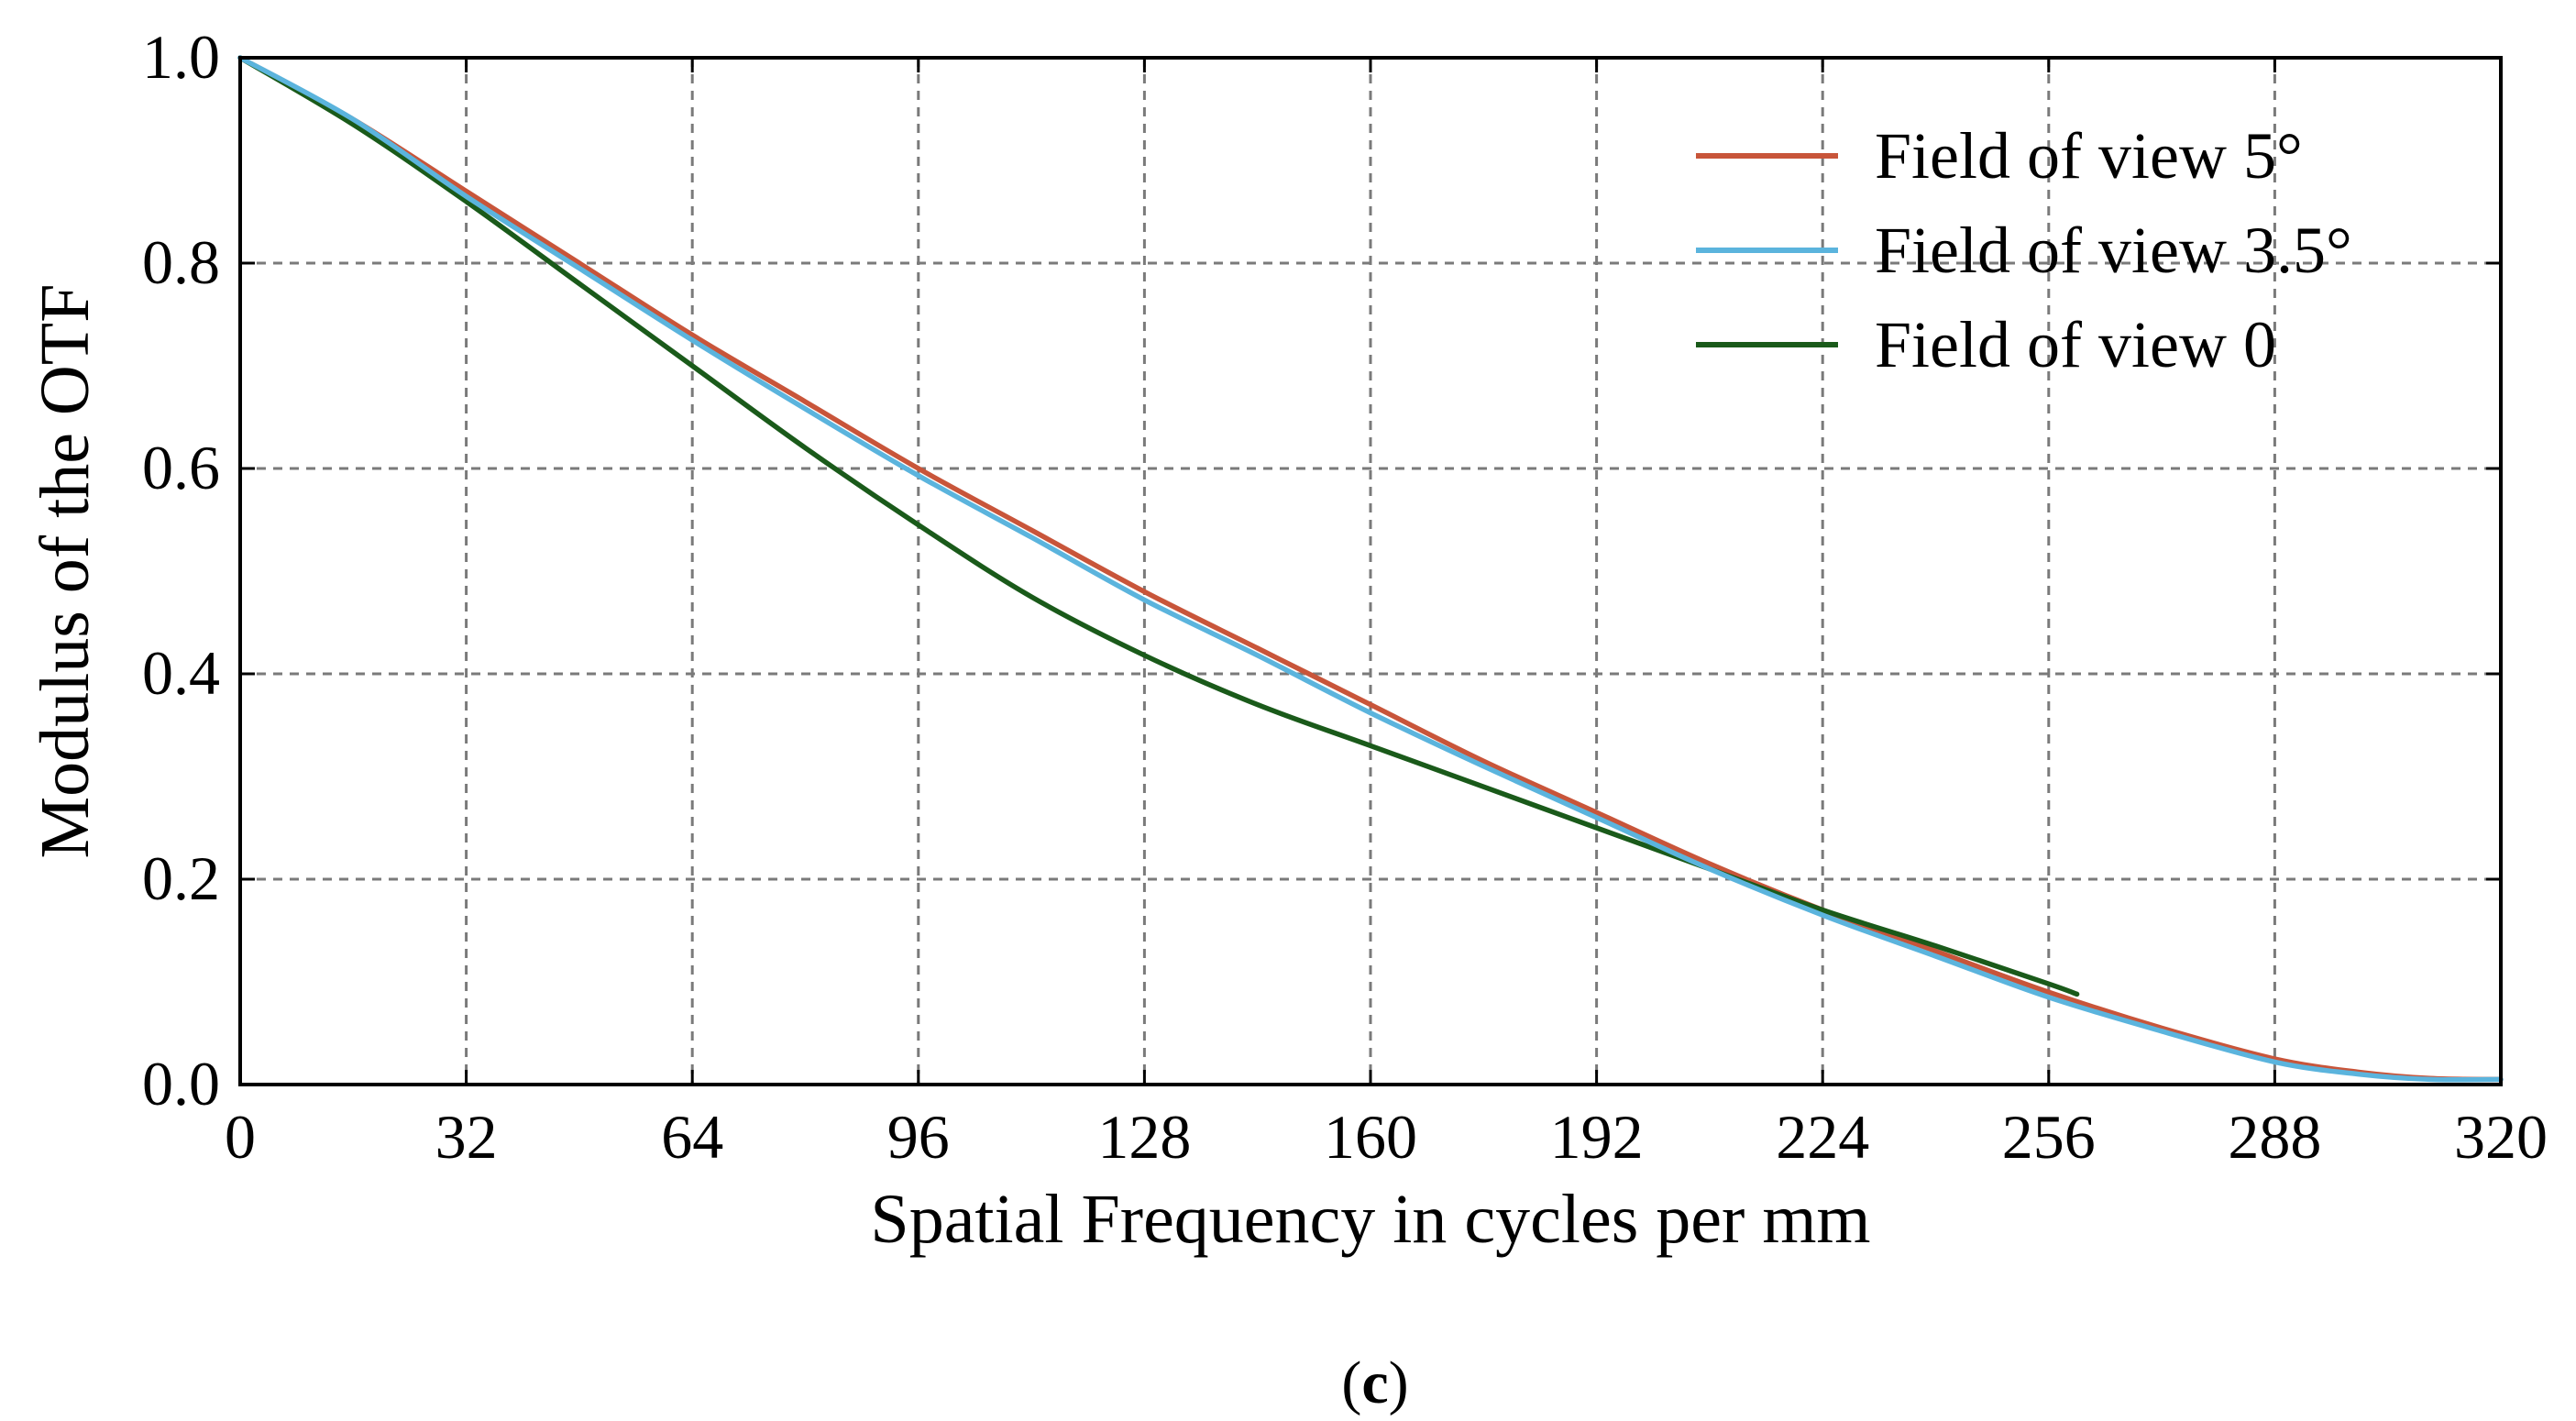 The image size is (2576, 1421). I want to click on y-tick-label: 0.8, so click(181, 262).